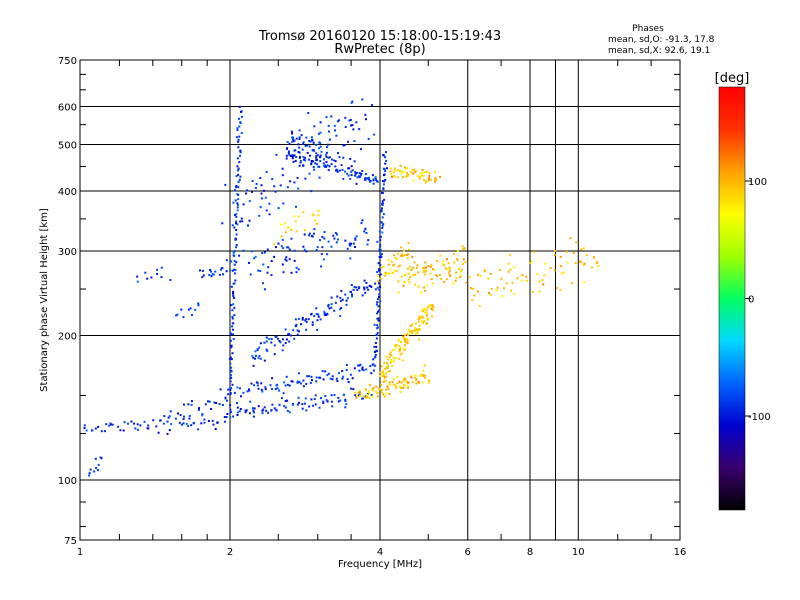 This screenshot has height=600, width=800. What do you see at coordinates (380, 552) in the screenshot?
I see `x-tick-label: 4` at bounding box center [380, 552].